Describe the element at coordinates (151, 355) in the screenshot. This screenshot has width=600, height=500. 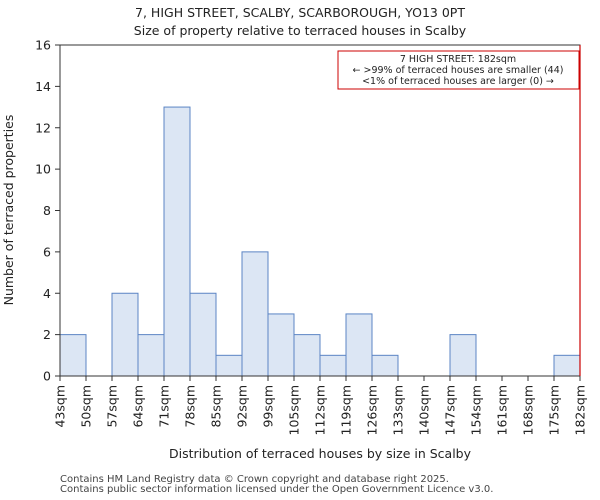
I see `bar-64sqm` at that location.